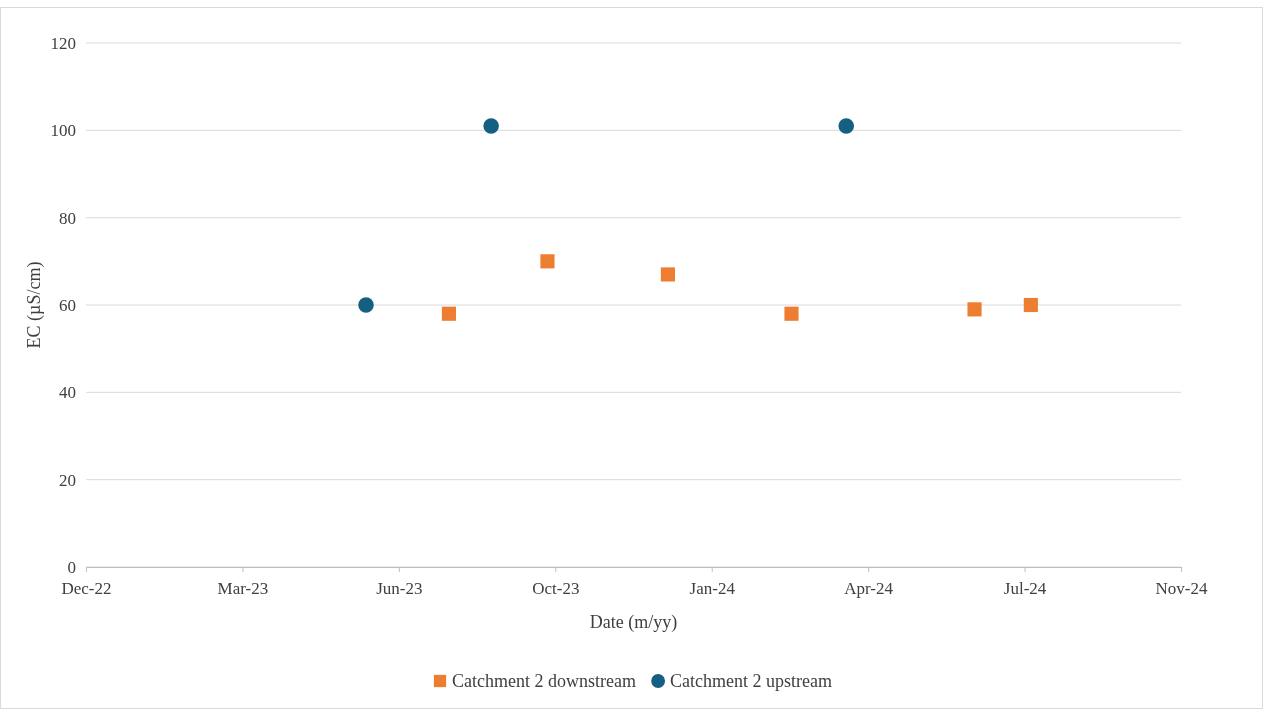  What do you see at coordinates (751, 681) in the screenshot?
I see `legend-label: Catchment 2 upstream` at bounding box center [751, 681].